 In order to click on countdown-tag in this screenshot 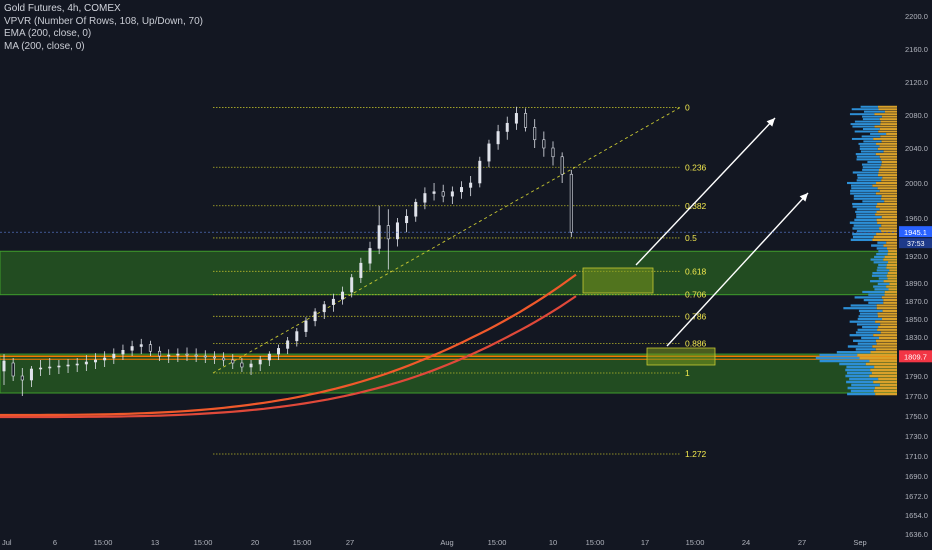, I will do `click(915, 243)`.